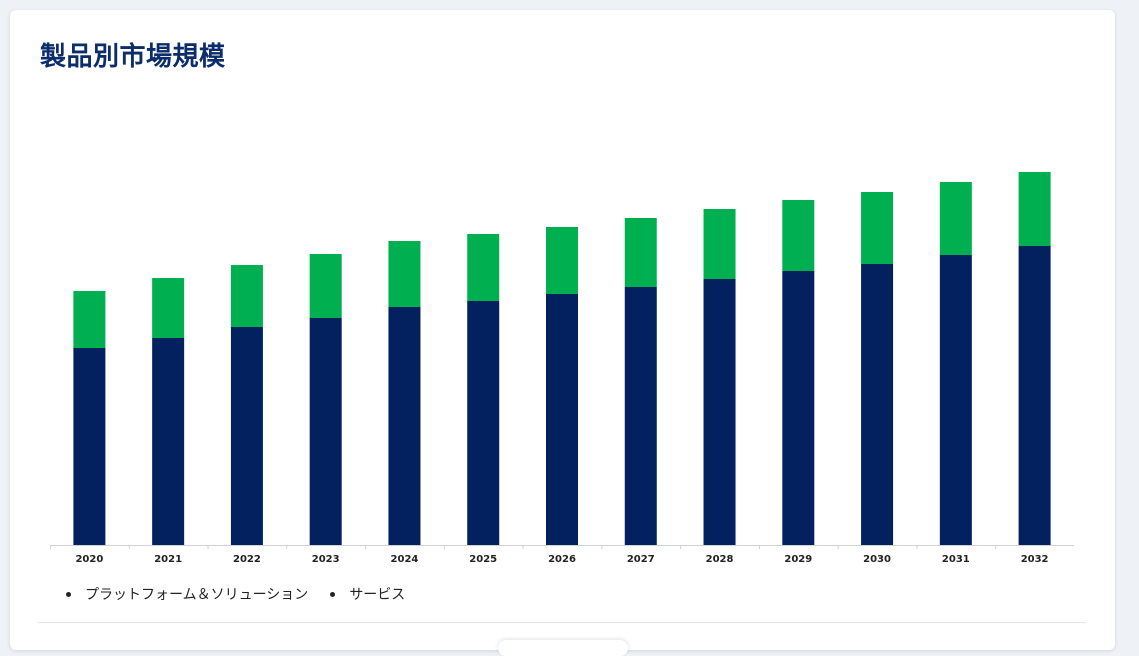 The width and height of the screenshot is (1139, 656). What do you see at coordinates (197, 595) in the screenshot?
I see `legend-label-platform: プラットフォーム＆ソリューション` at bounding box center [197, 595].